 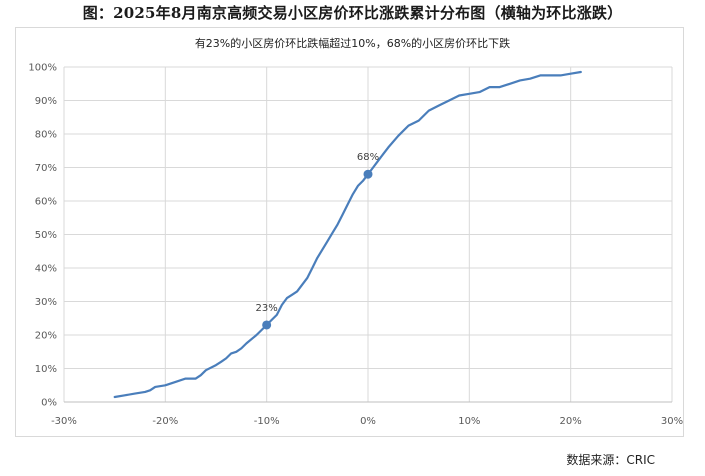 I want to click on x-tick-label: 0%, so click(x=368, y=421).